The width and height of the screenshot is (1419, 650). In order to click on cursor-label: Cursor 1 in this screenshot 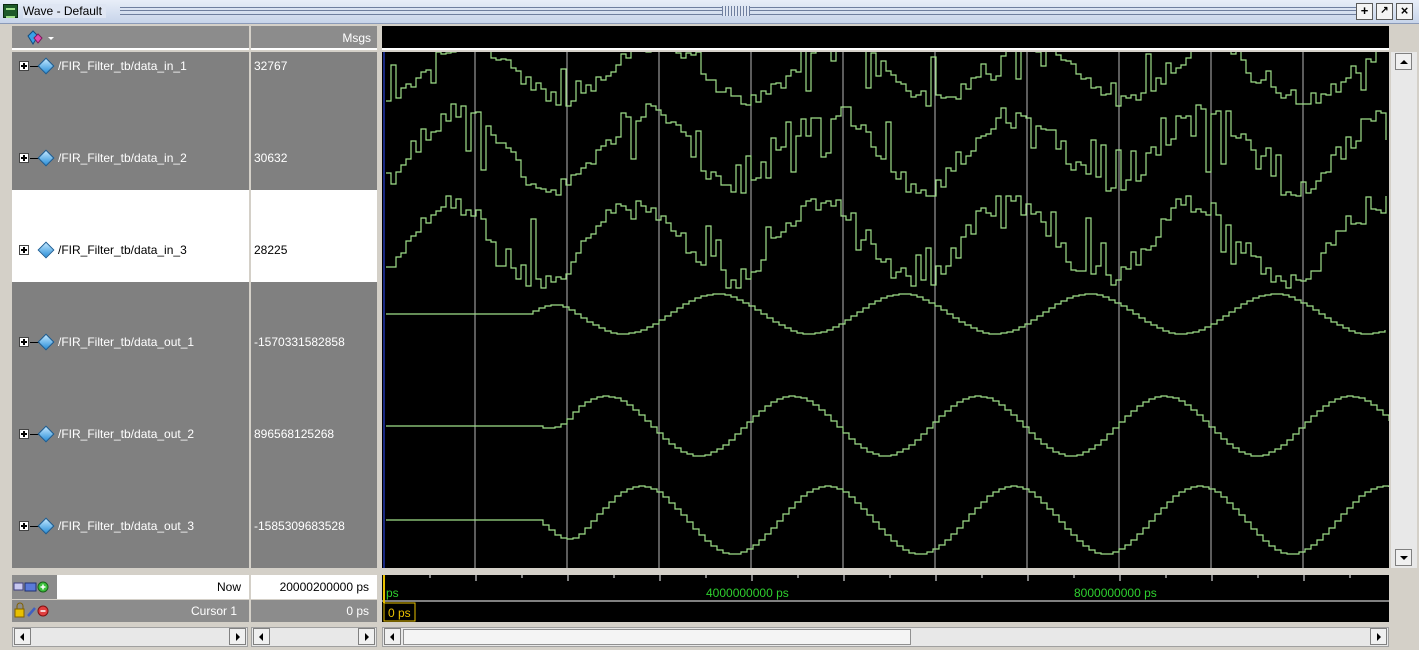, I will do `click(213, 611)`.